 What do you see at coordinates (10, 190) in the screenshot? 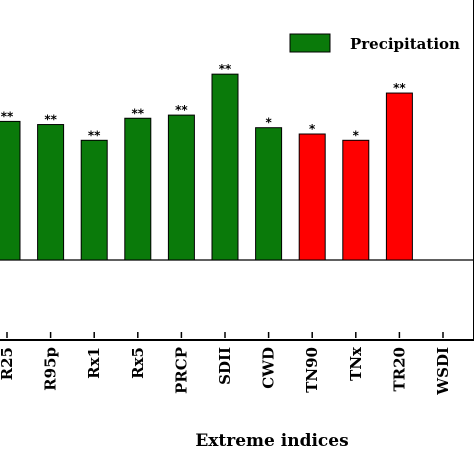
I see `bar-r25` at bounding box center [10, 190].